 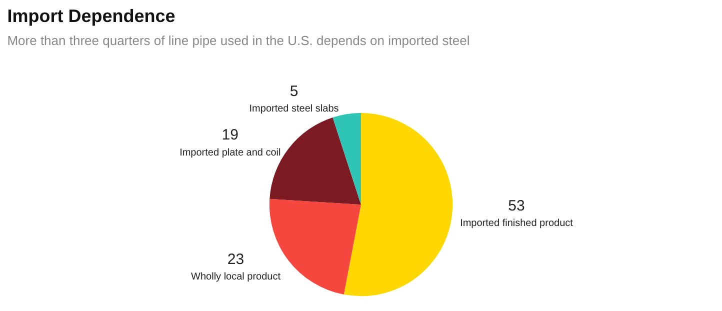 I want to click on slice-label: Wholly local product, so click(x=236, y=276).